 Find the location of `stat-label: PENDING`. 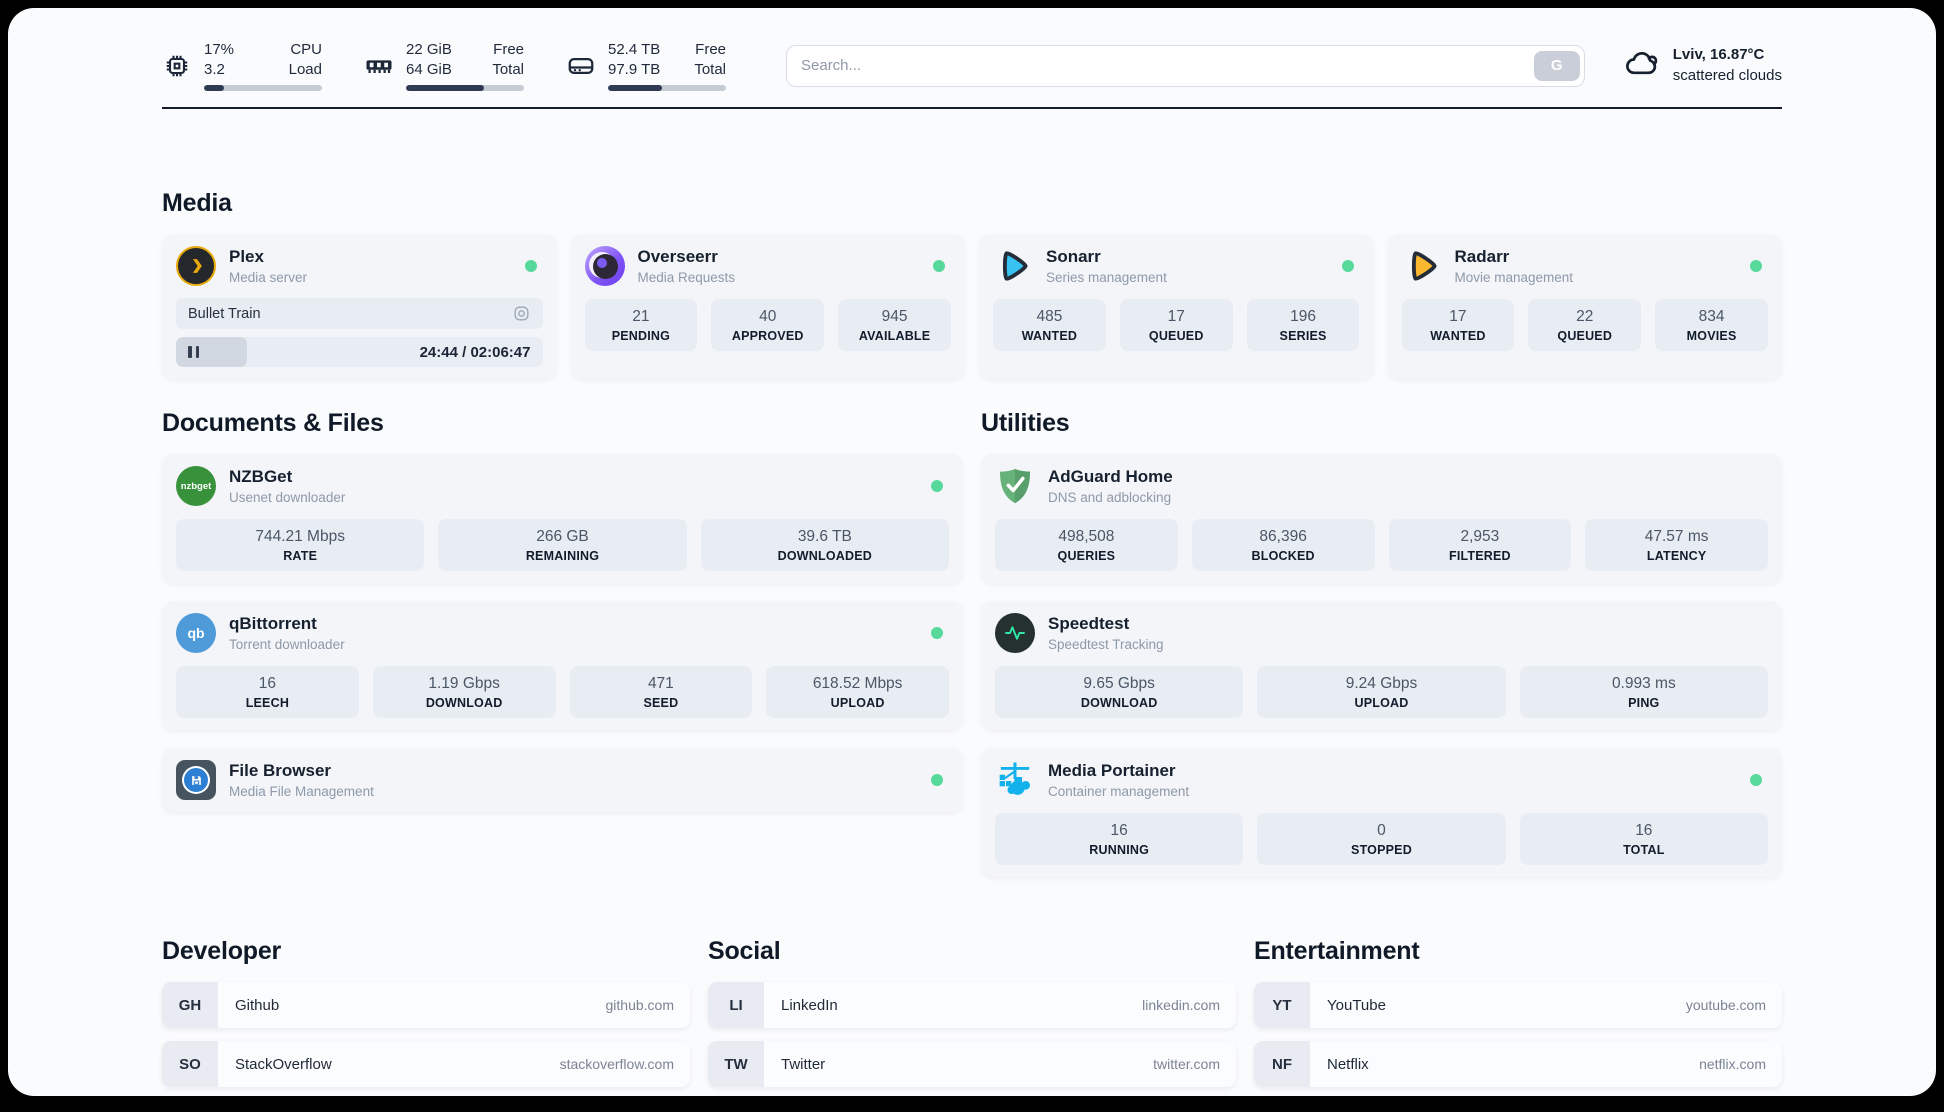

stat-label: PENDING is located at coordinates (641, 336).